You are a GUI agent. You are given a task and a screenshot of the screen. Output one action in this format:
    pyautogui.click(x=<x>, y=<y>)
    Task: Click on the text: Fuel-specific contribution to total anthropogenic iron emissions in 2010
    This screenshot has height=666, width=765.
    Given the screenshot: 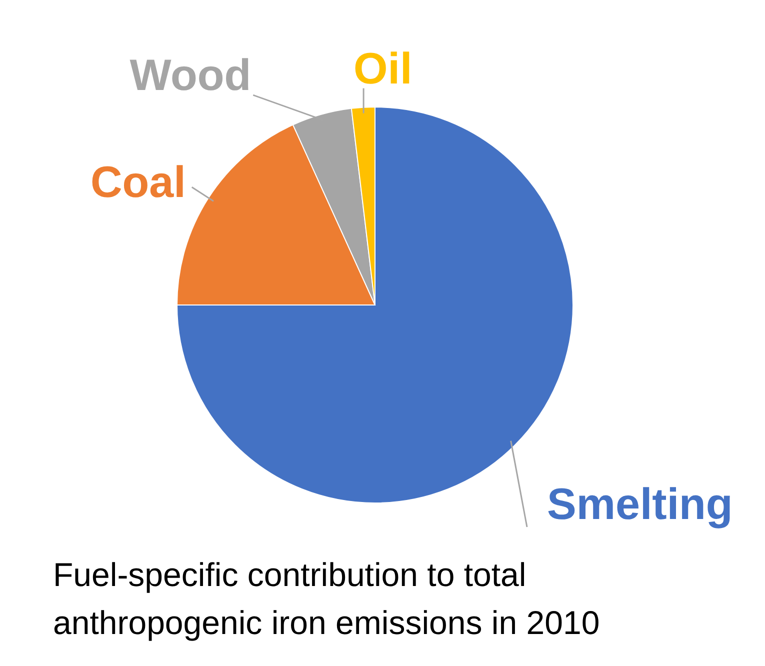 What is the action you would take?
    pyautogui.click(x=326, y=598)
    